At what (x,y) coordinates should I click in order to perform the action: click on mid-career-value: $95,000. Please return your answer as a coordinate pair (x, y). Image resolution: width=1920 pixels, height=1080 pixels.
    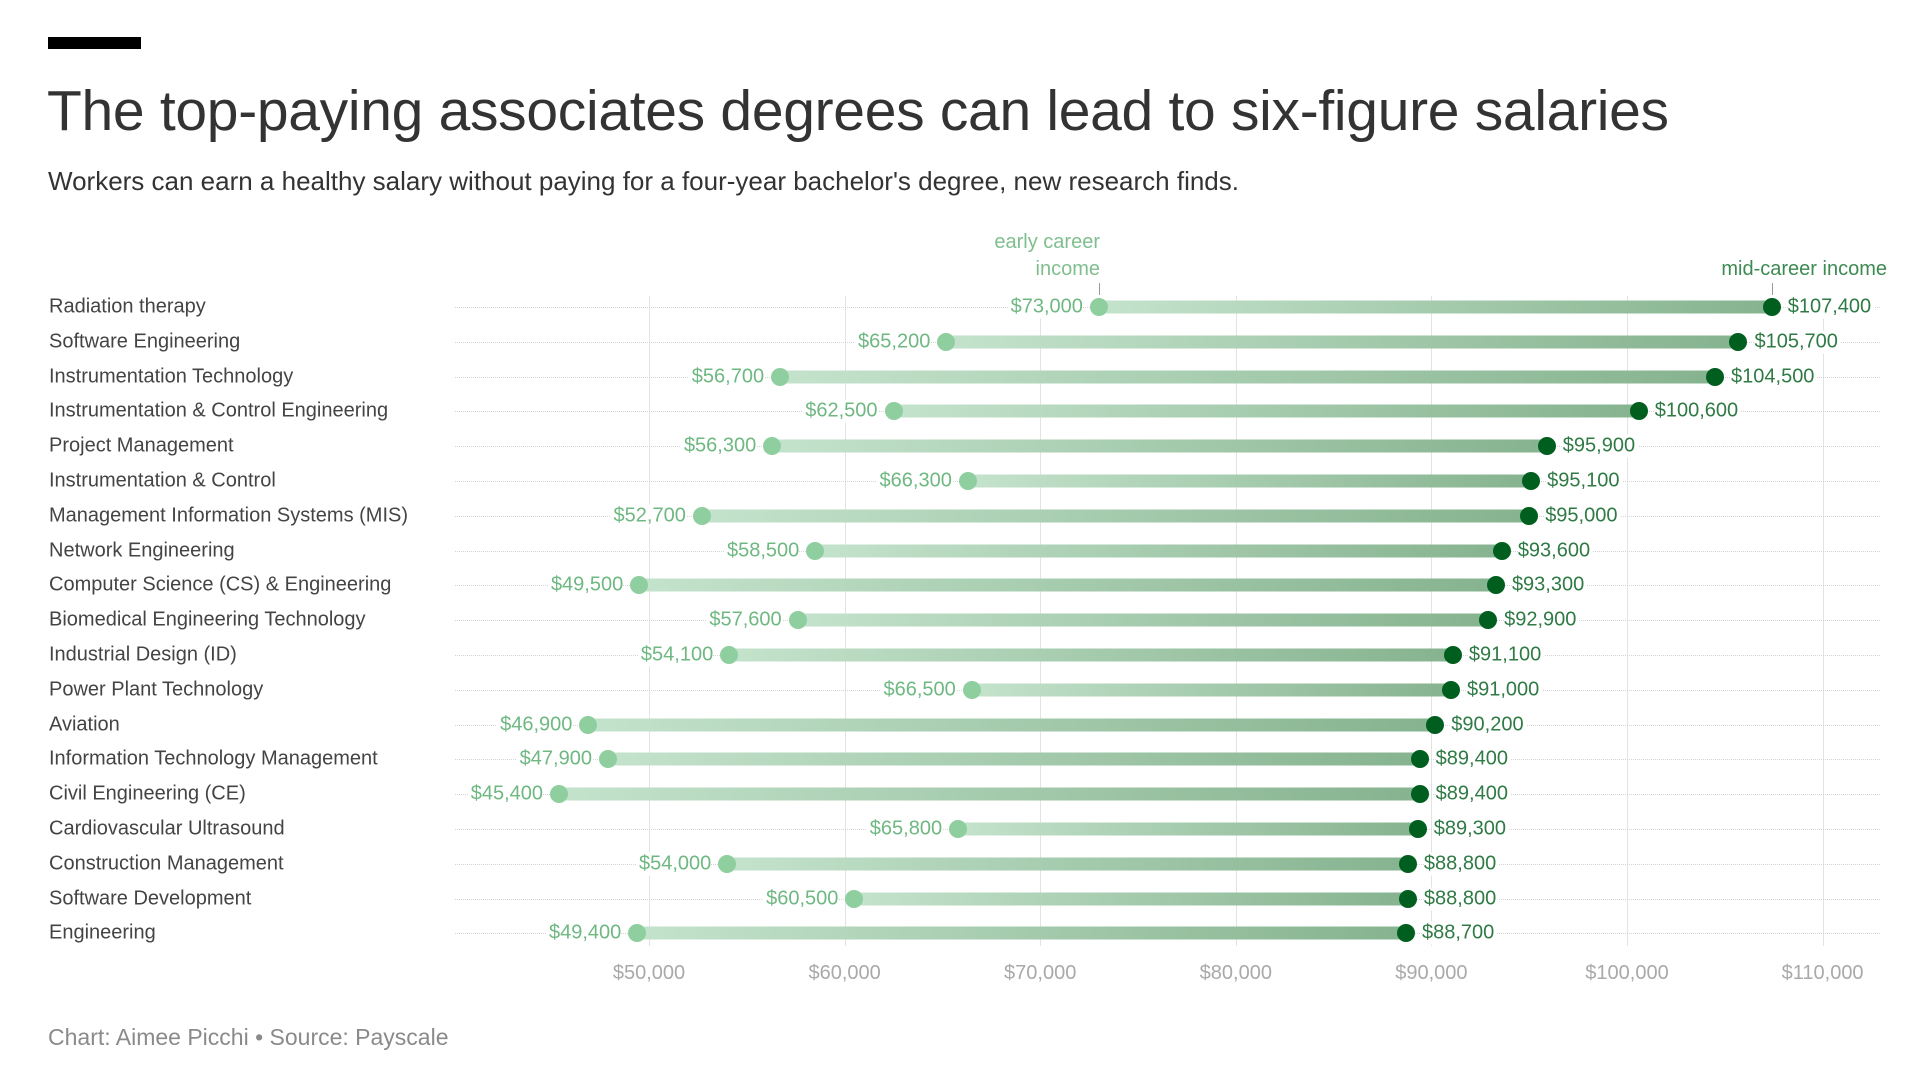
    Looking at the image, I should click on (1583, 516).